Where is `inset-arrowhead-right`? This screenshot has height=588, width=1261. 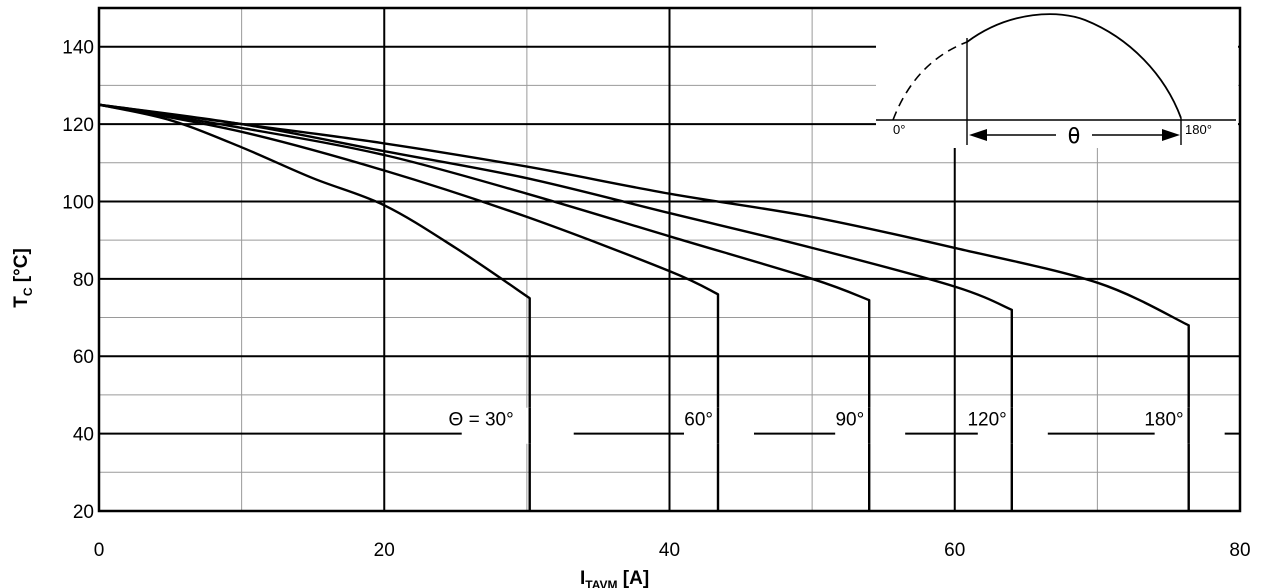
inset-arrowhead-right is located at coordinates (1171, 135).